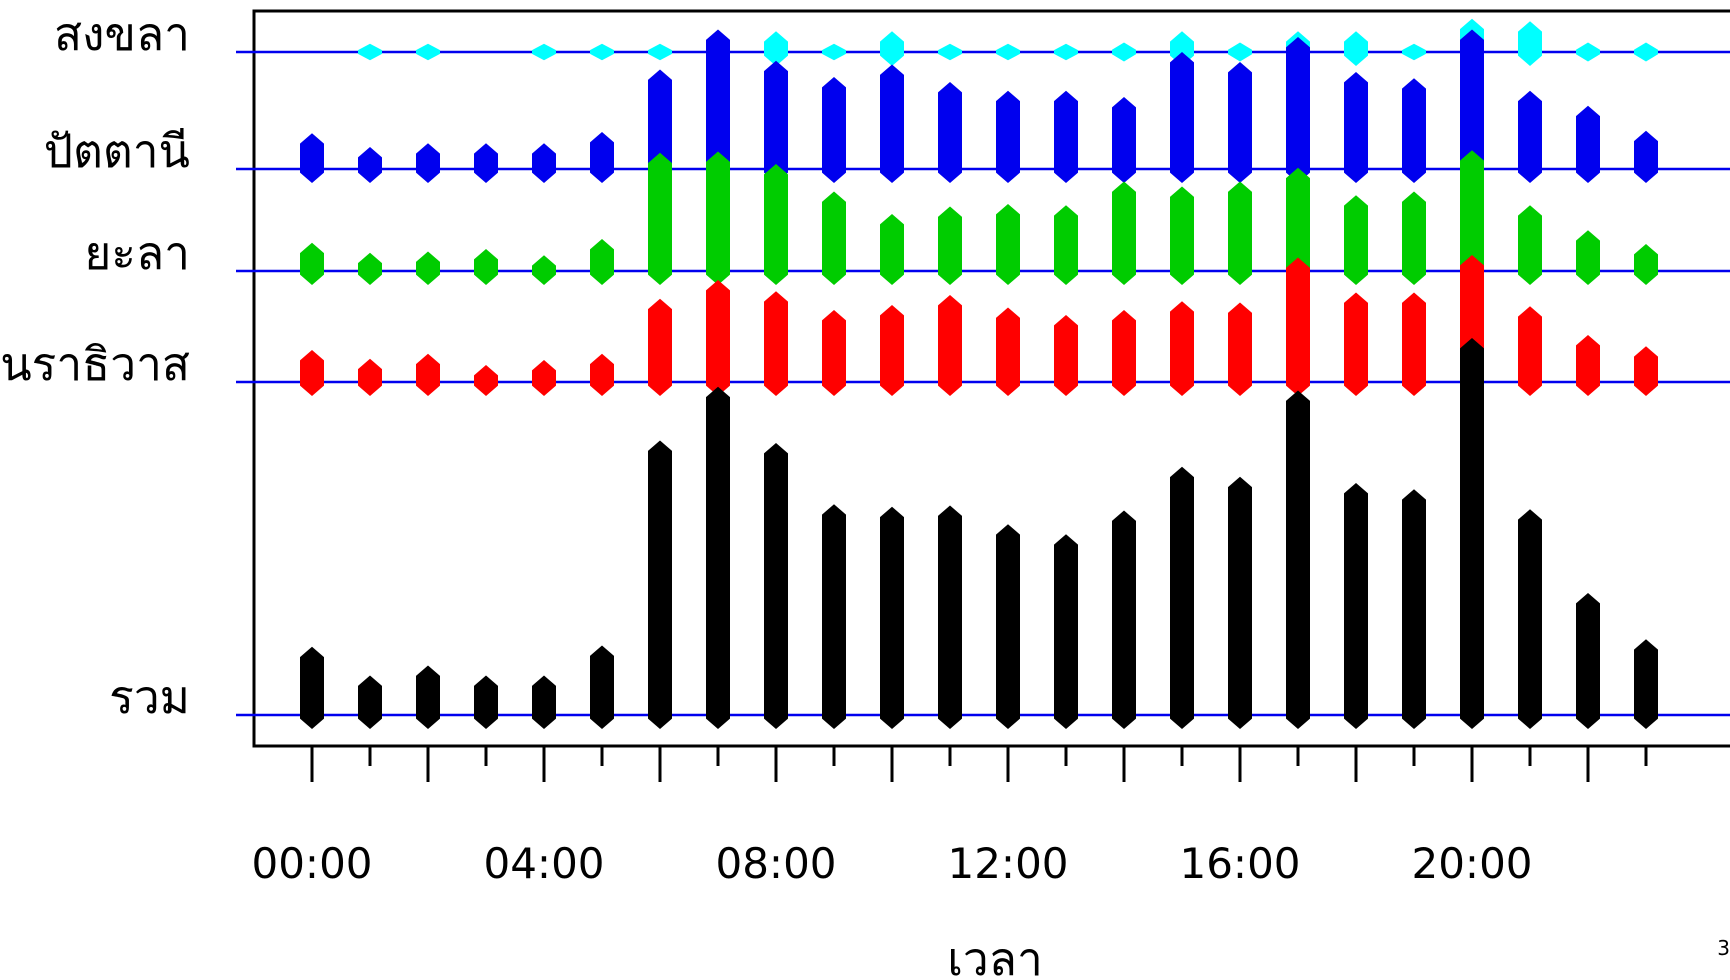 Image resolution: width=1730 pixels, height=980 pixels. Describe the element at coordinates (1007, 863) in the screenshot. I see `x-tick-label-12: 12:00` at that location.